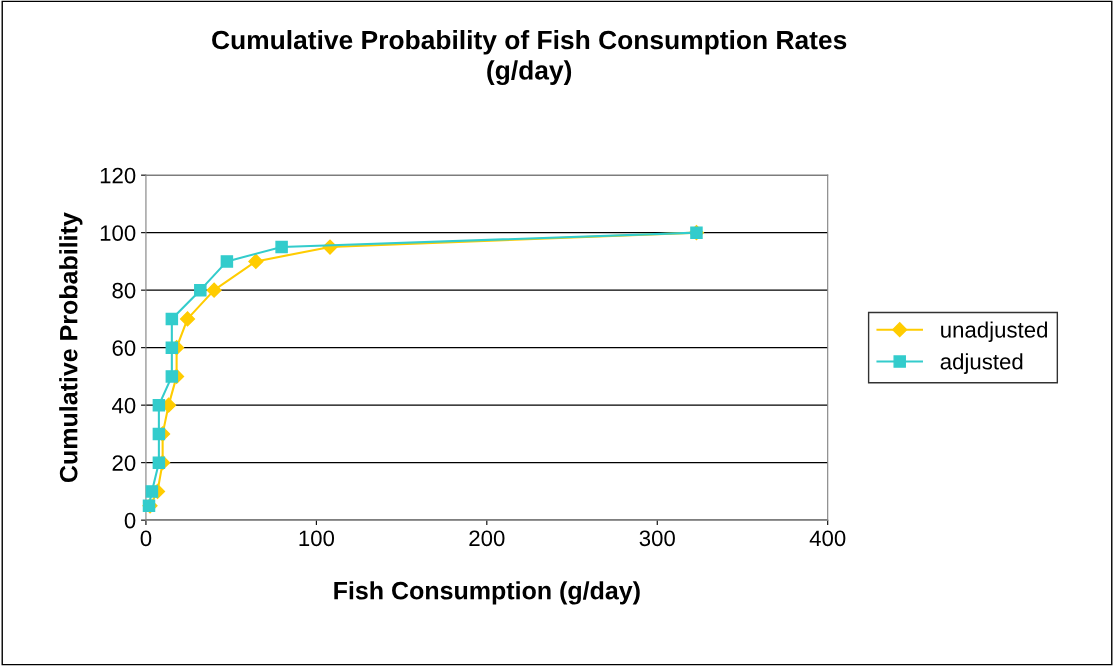  I want to click on y-tick-label: 120, so click(118, 175).